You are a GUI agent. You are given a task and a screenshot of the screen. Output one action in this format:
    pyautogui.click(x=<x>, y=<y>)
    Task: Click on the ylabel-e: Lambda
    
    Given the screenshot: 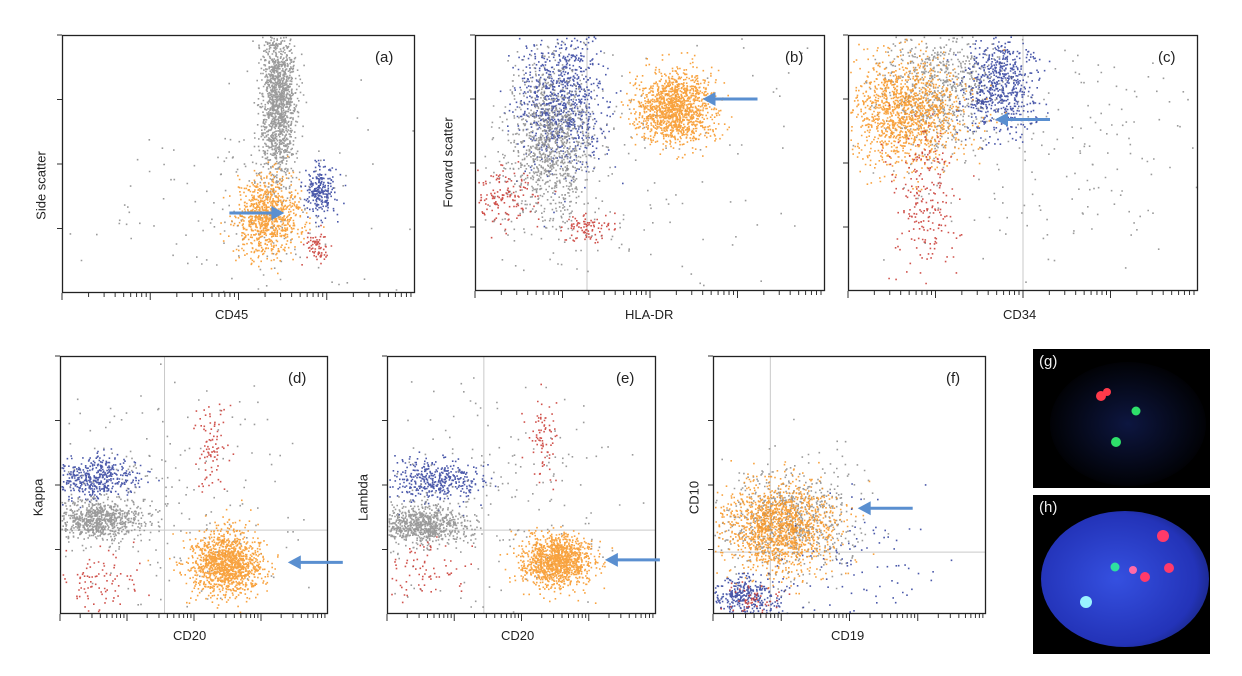 What is the action you would take?
    pyautogui.click(x=363, y=497)
    